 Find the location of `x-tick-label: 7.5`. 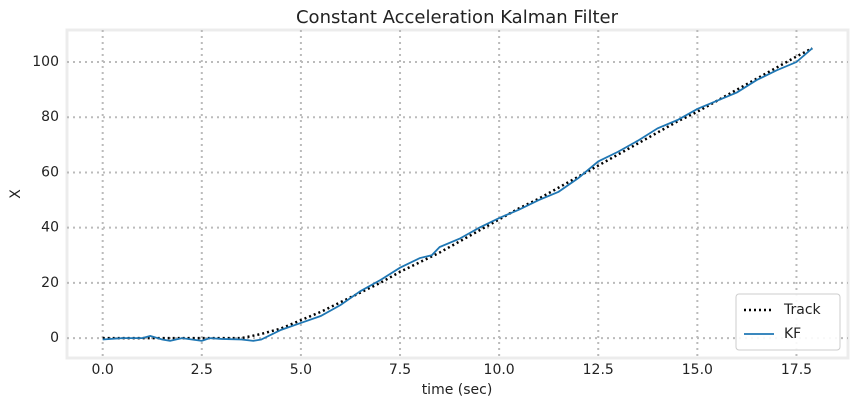

x-tick-label: 7.5 is located at coordinates (400, 370).